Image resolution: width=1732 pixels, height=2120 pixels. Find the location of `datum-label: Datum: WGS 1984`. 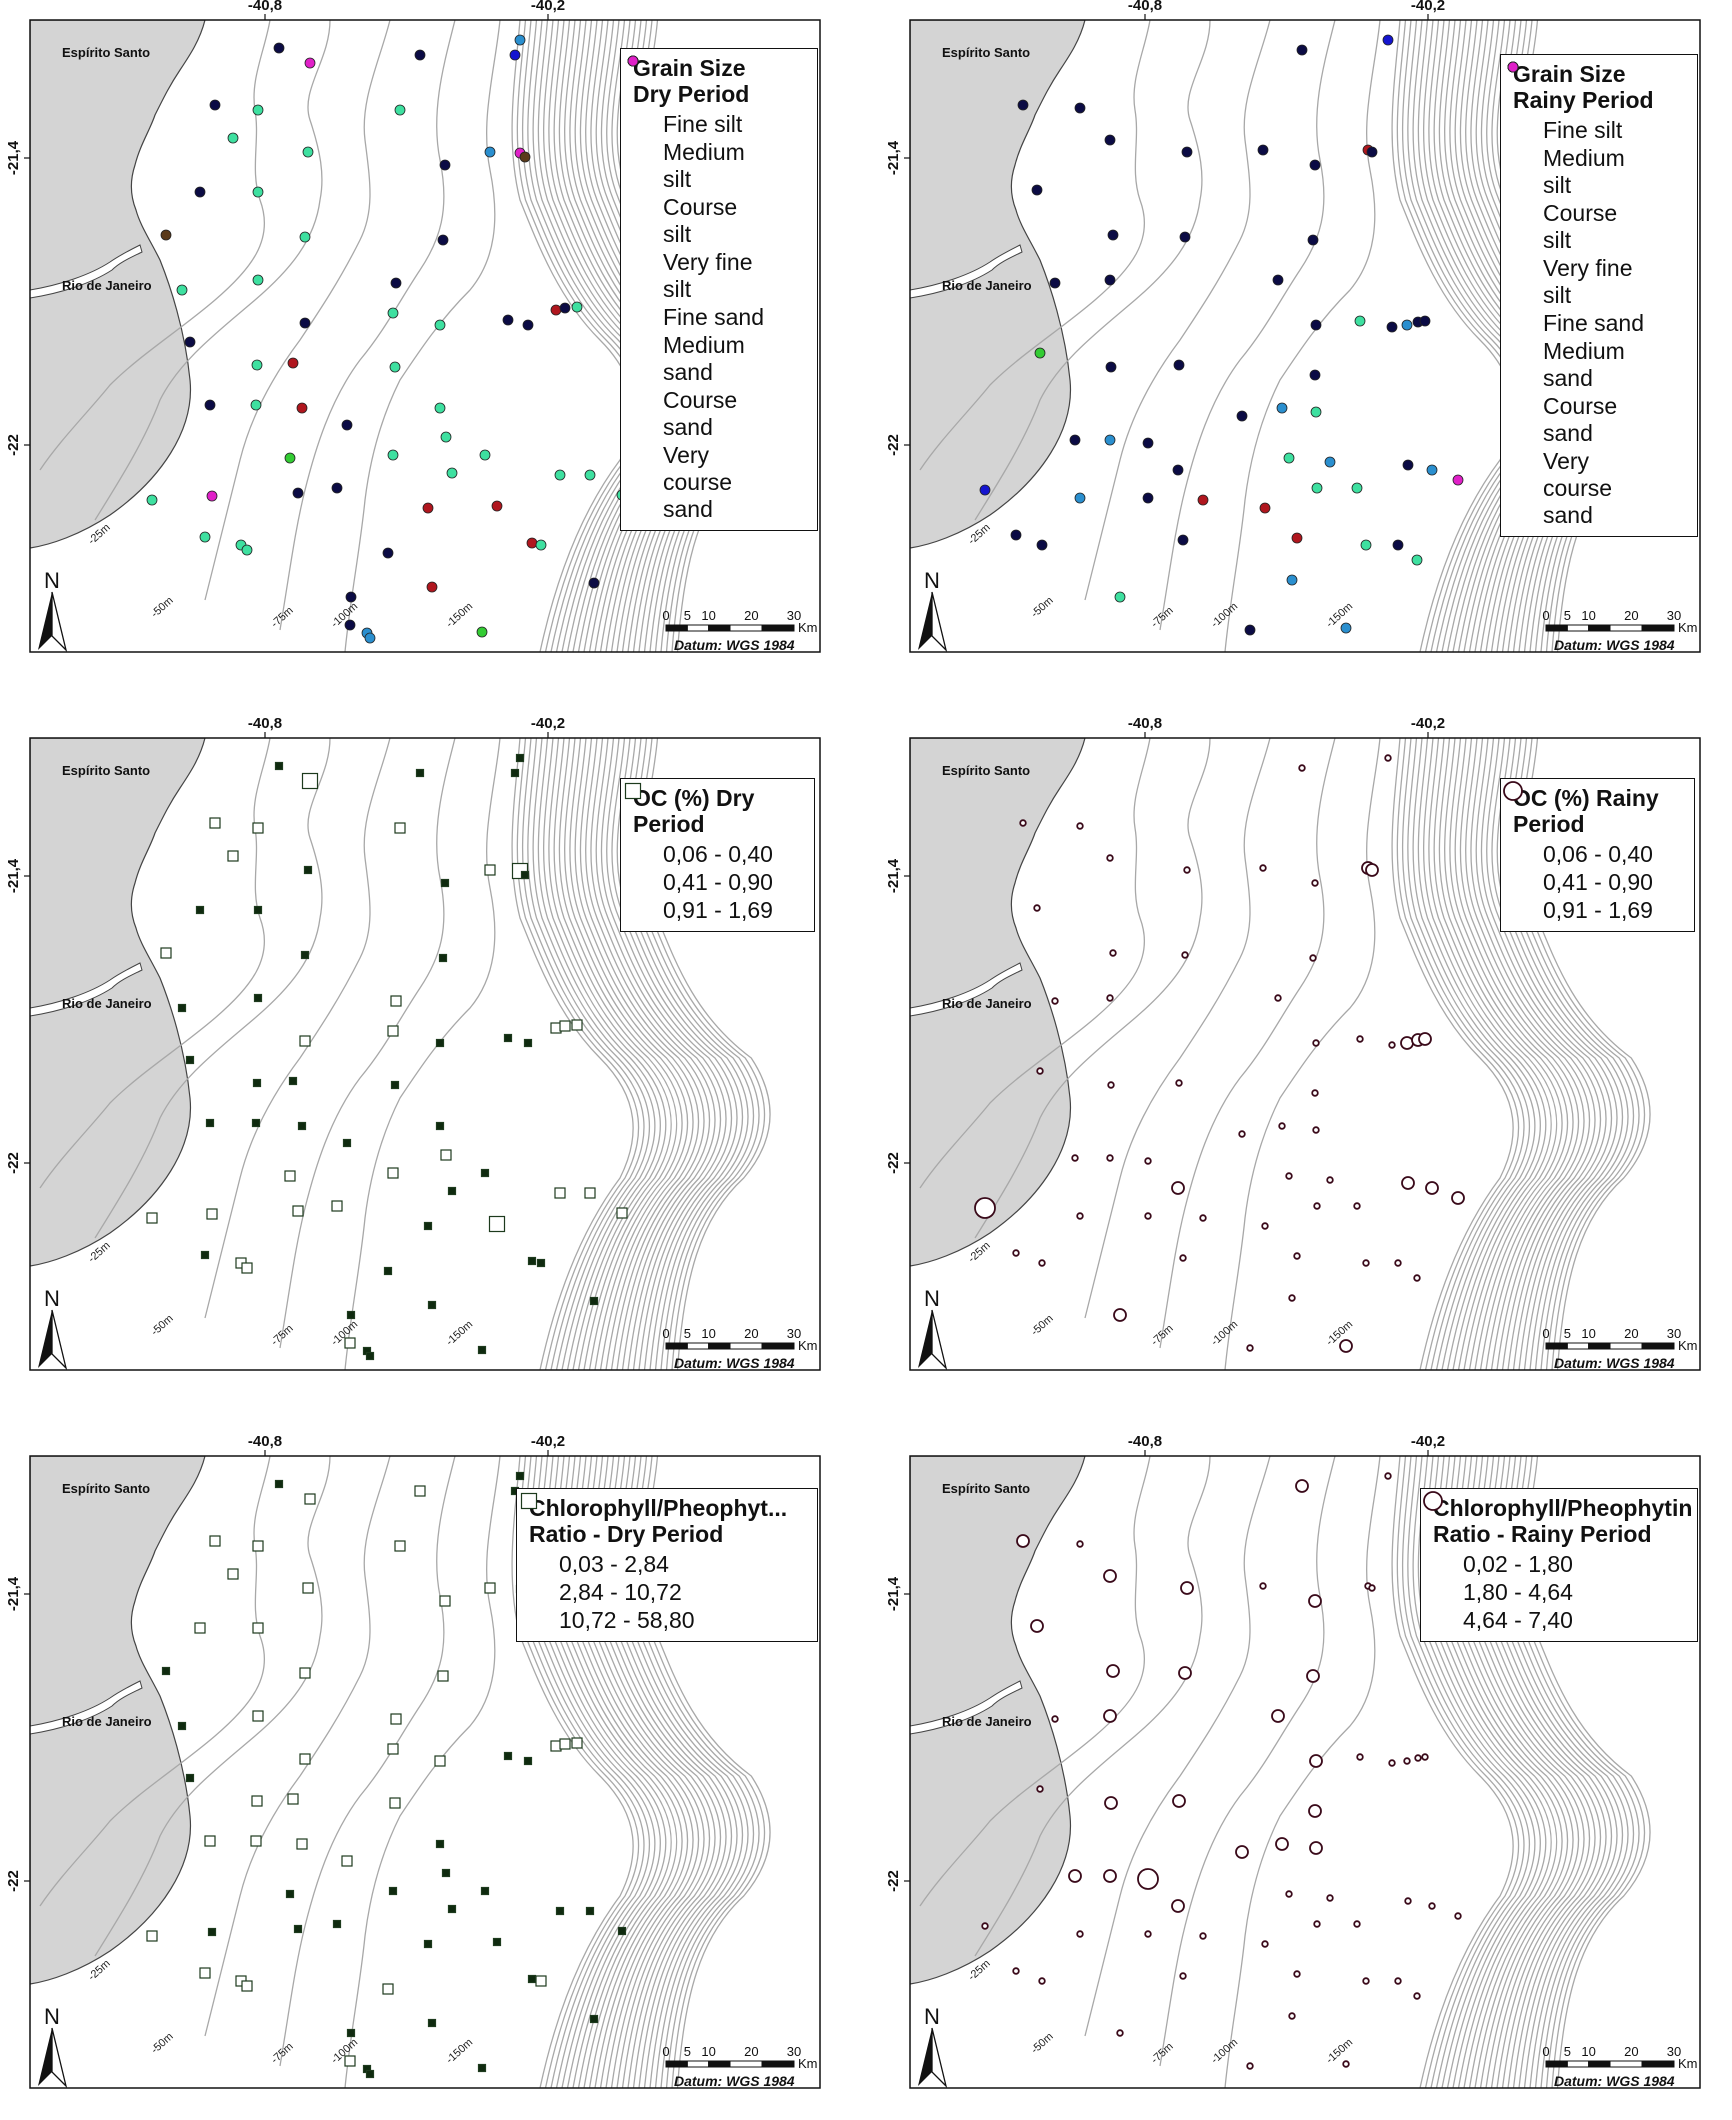

datum-label: Datum: WGS 1984 is located at coordinates (1614, 1363).